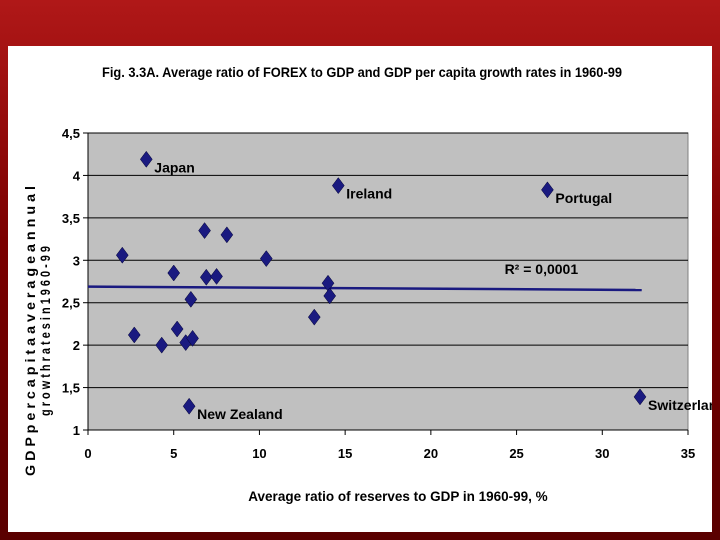 The width and height of the screenshot is (720, 540). I want to click on data-point-label: Switzerland, so click(680, 405).